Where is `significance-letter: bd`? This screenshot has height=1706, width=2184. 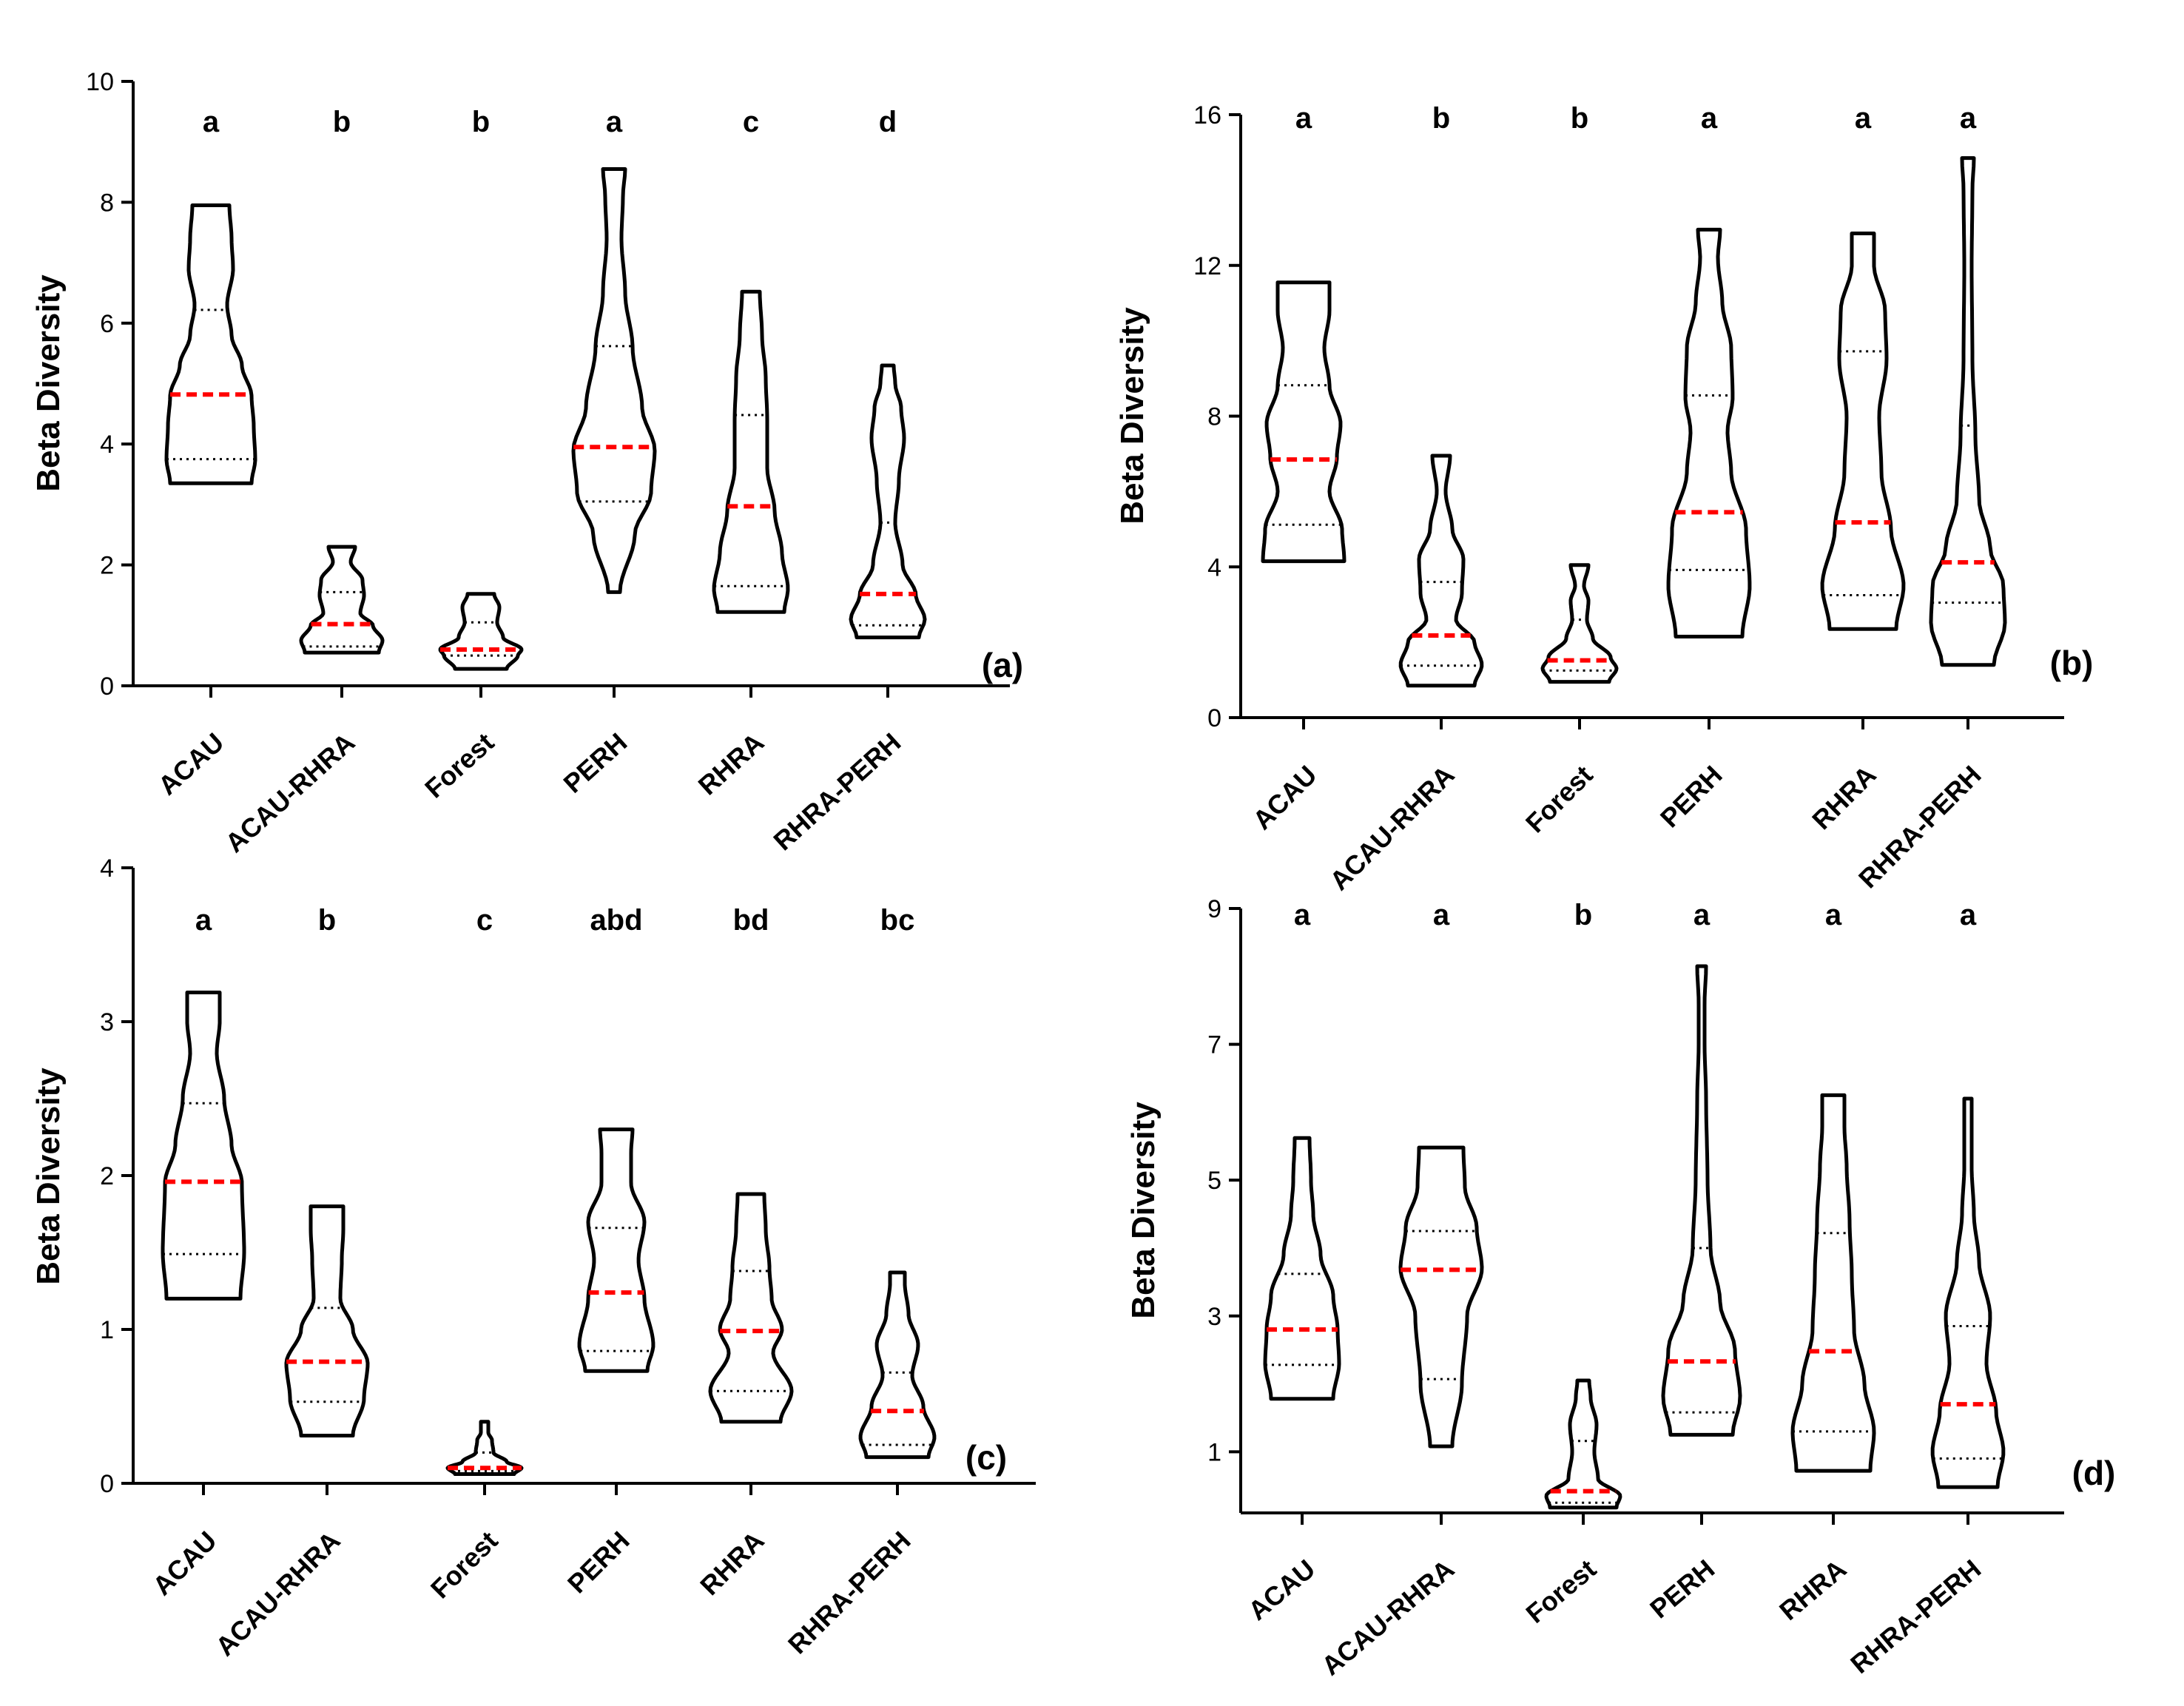 significance-letter: bd is located at coordinates (751, 920).